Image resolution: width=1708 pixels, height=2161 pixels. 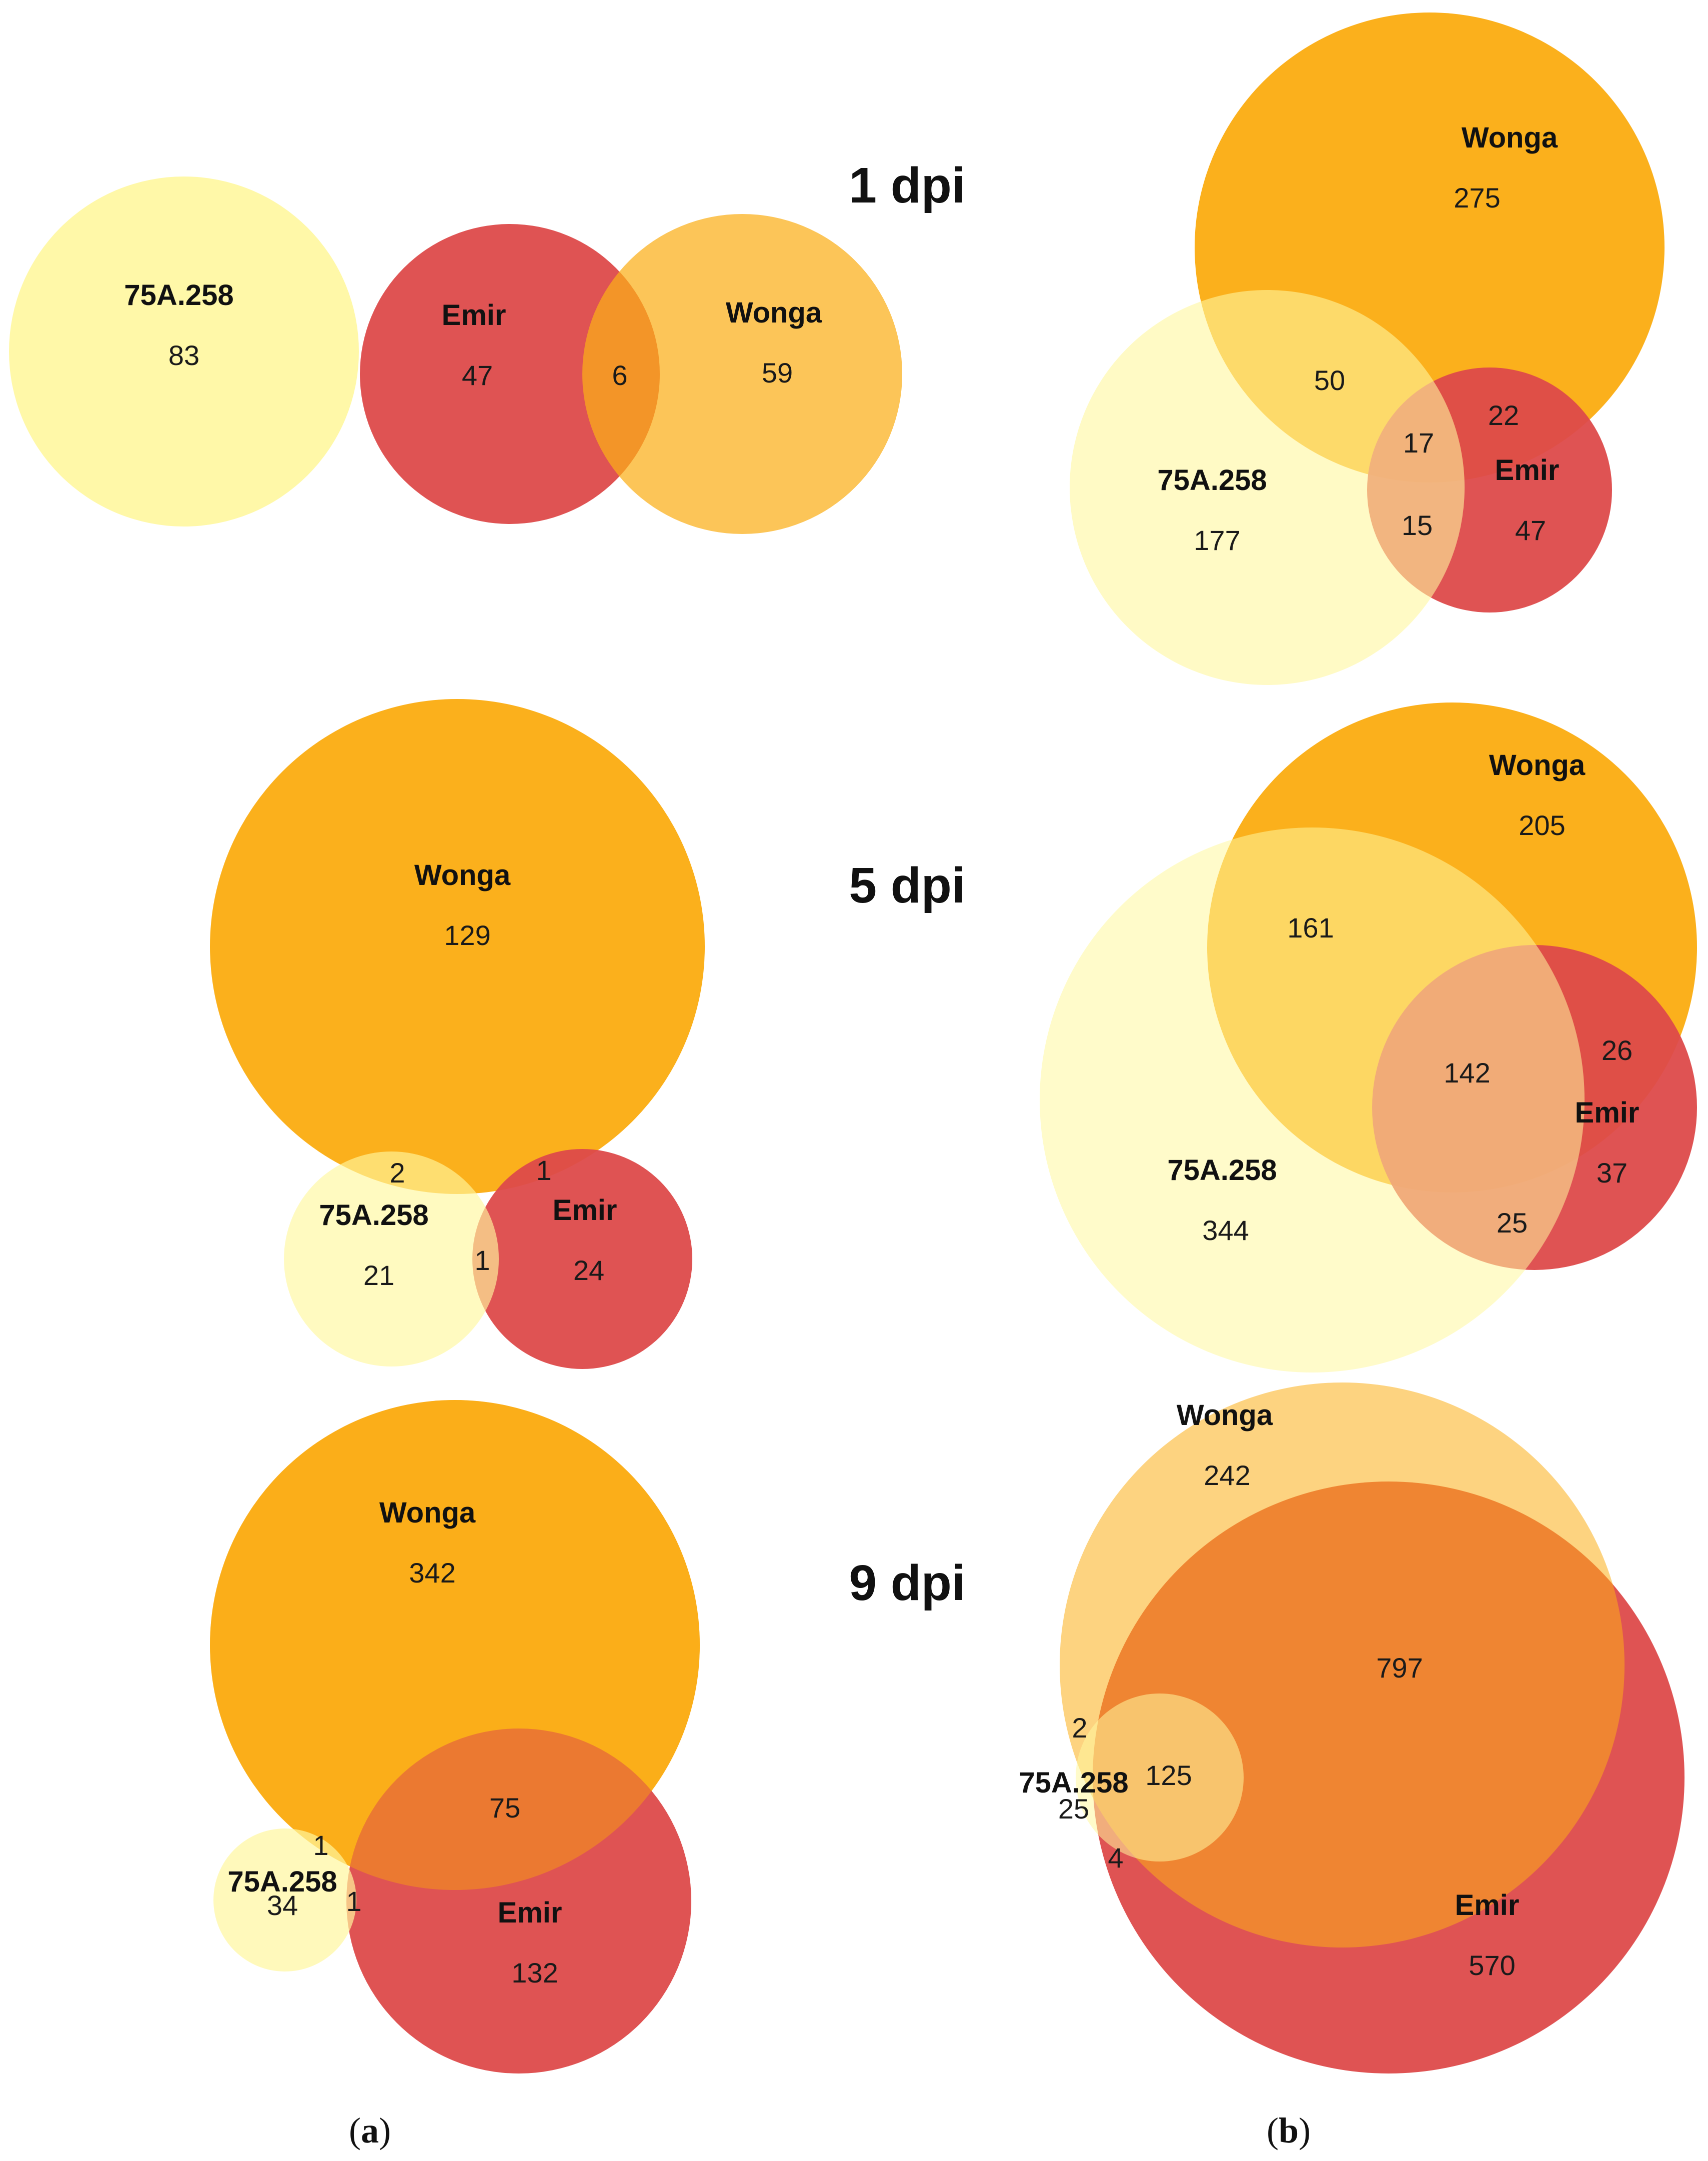 What do you see at coordinates (370, 2130) in the screenshot?
I see `panel-label-a: (a)` at bounding box center [370, 2130].